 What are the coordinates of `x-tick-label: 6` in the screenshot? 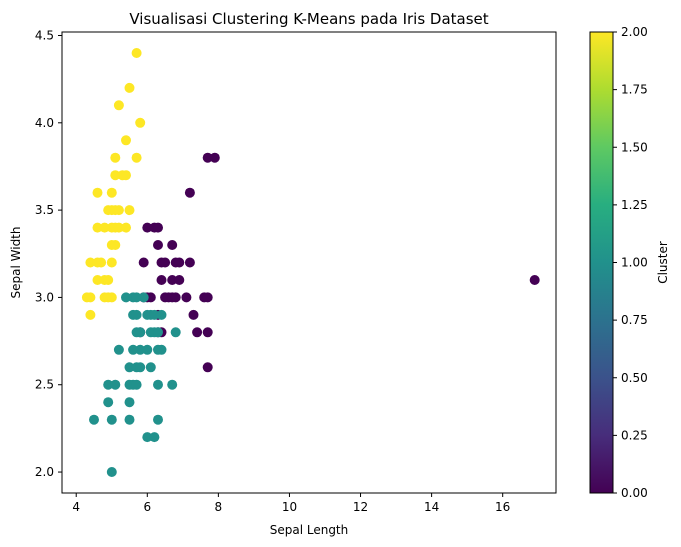 It's located at (147, 507).